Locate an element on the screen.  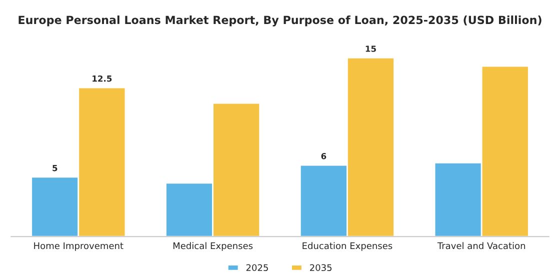
x-tick-label: Travel and Vacation is located at coordinates (481, 246).